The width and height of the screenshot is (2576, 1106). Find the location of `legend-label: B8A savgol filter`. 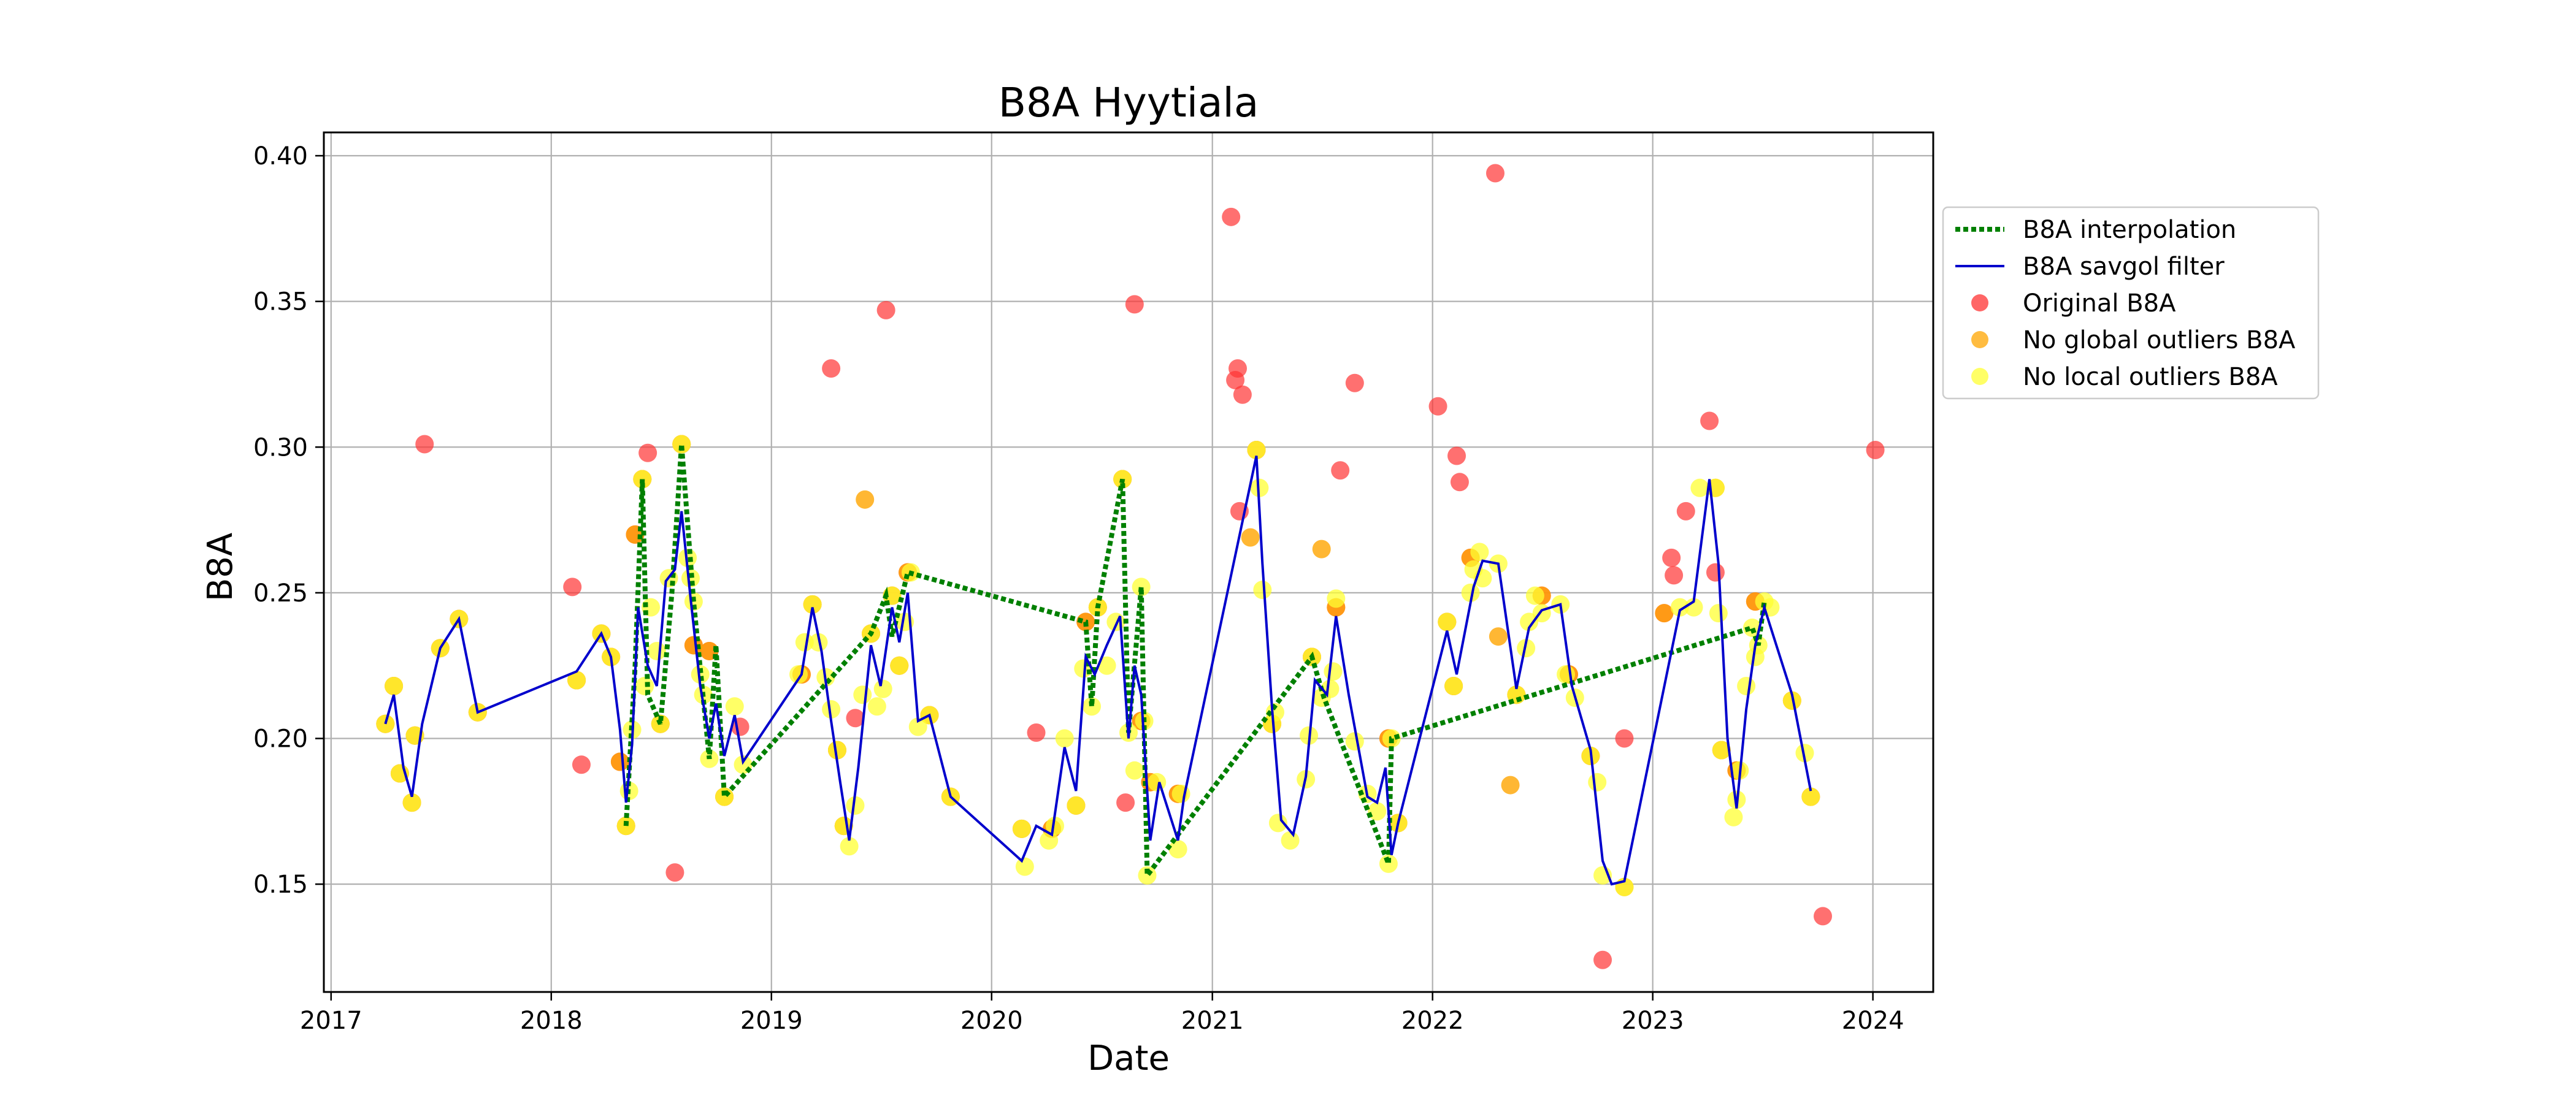

legend-label: B8A savgol filter is located at coordinates (2124, 267).